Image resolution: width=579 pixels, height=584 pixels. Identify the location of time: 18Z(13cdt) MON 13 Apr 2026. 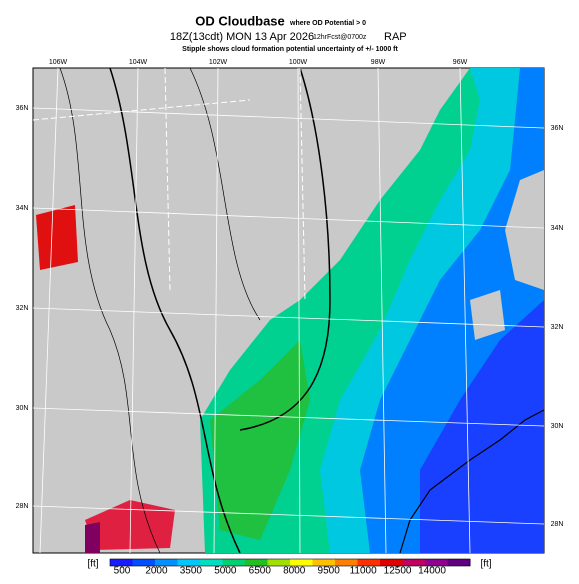
(242, 37).